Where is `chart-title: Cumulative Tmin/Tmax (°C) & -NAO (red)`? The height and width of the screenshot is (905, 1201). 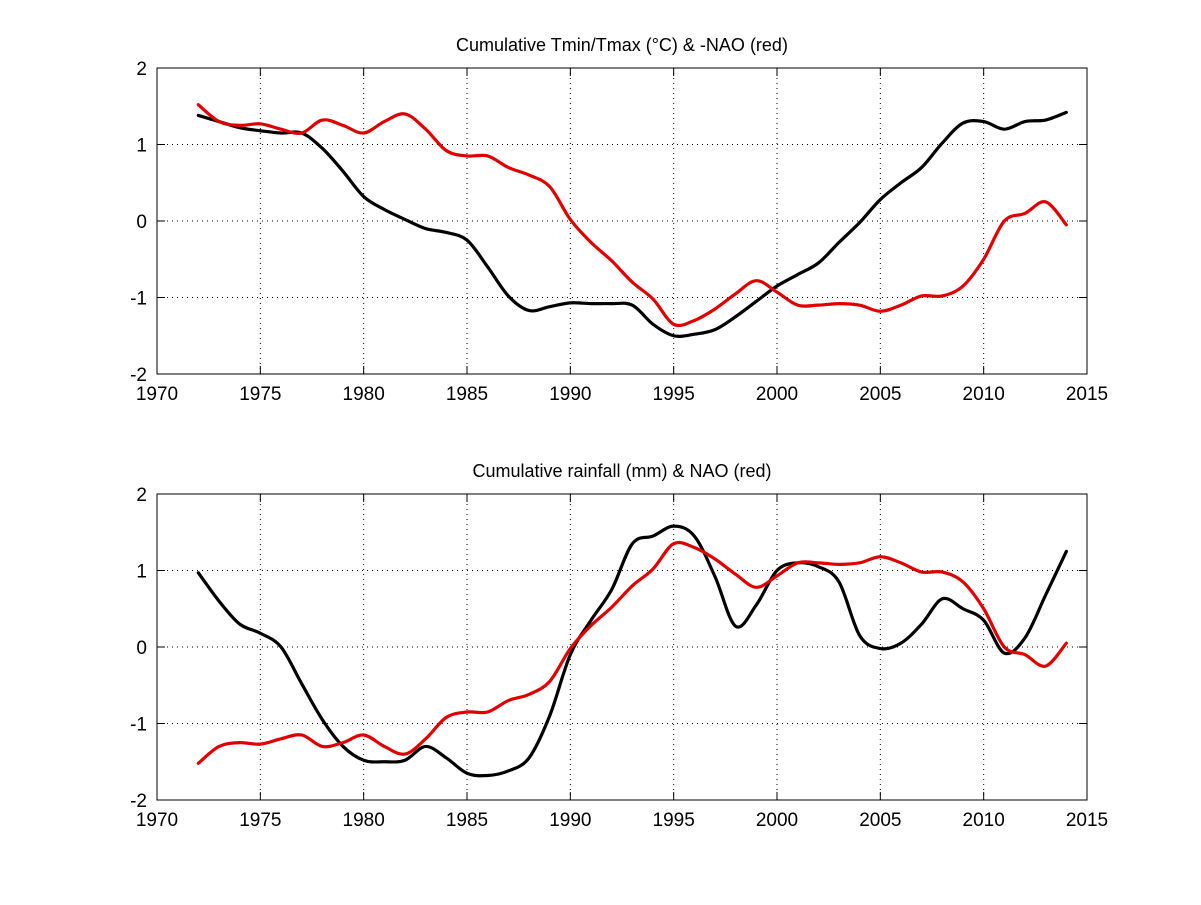
chart-title: Cumulative Tmin/Tmax (°C) & -NAO (red) is located at coordinates (622, 45).